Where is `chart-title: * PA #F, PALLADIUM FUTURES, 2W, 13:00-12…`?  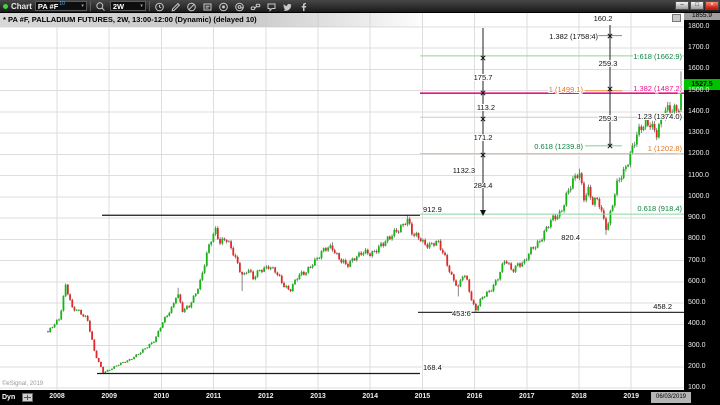 chart-title: * PA #F, PALLADIUM FUTURES, 2W, 13:00-12… is located at coordinates (215, 20).